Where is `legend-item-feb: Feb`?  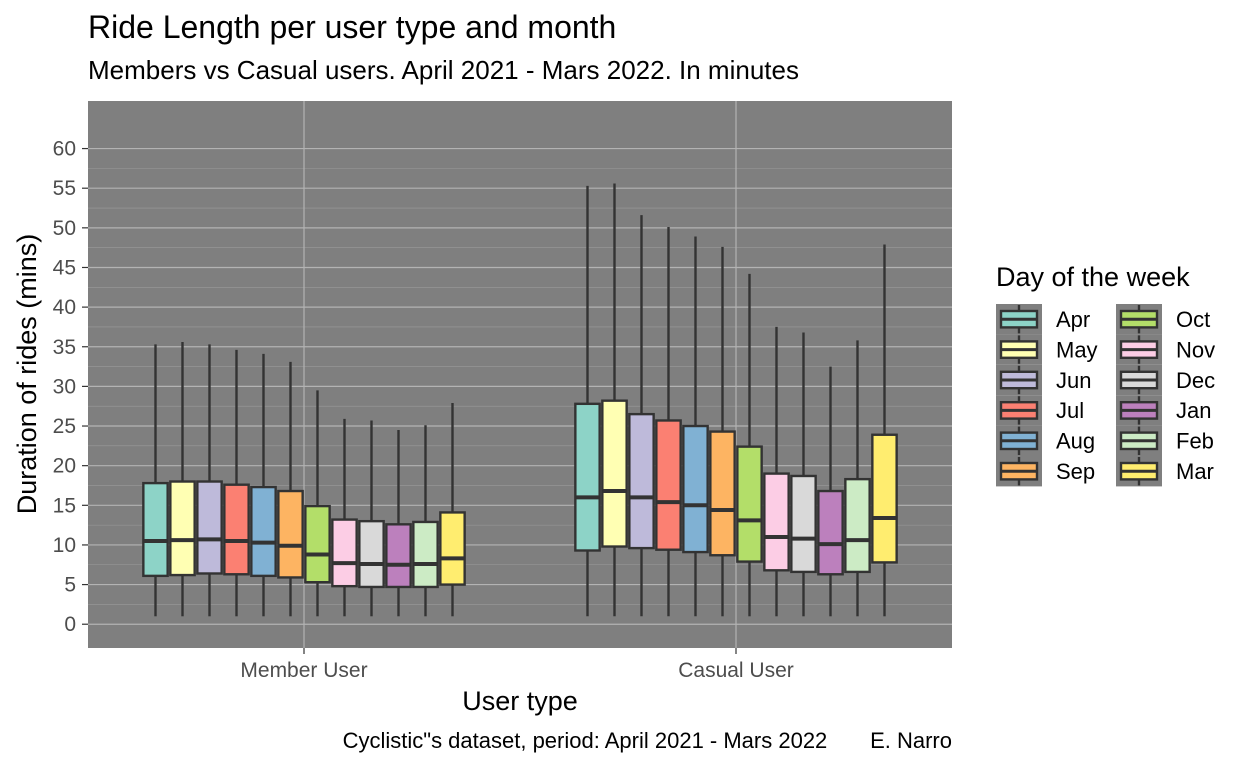 legend-item-feb: Feb is located at coordinates (1165, 440).